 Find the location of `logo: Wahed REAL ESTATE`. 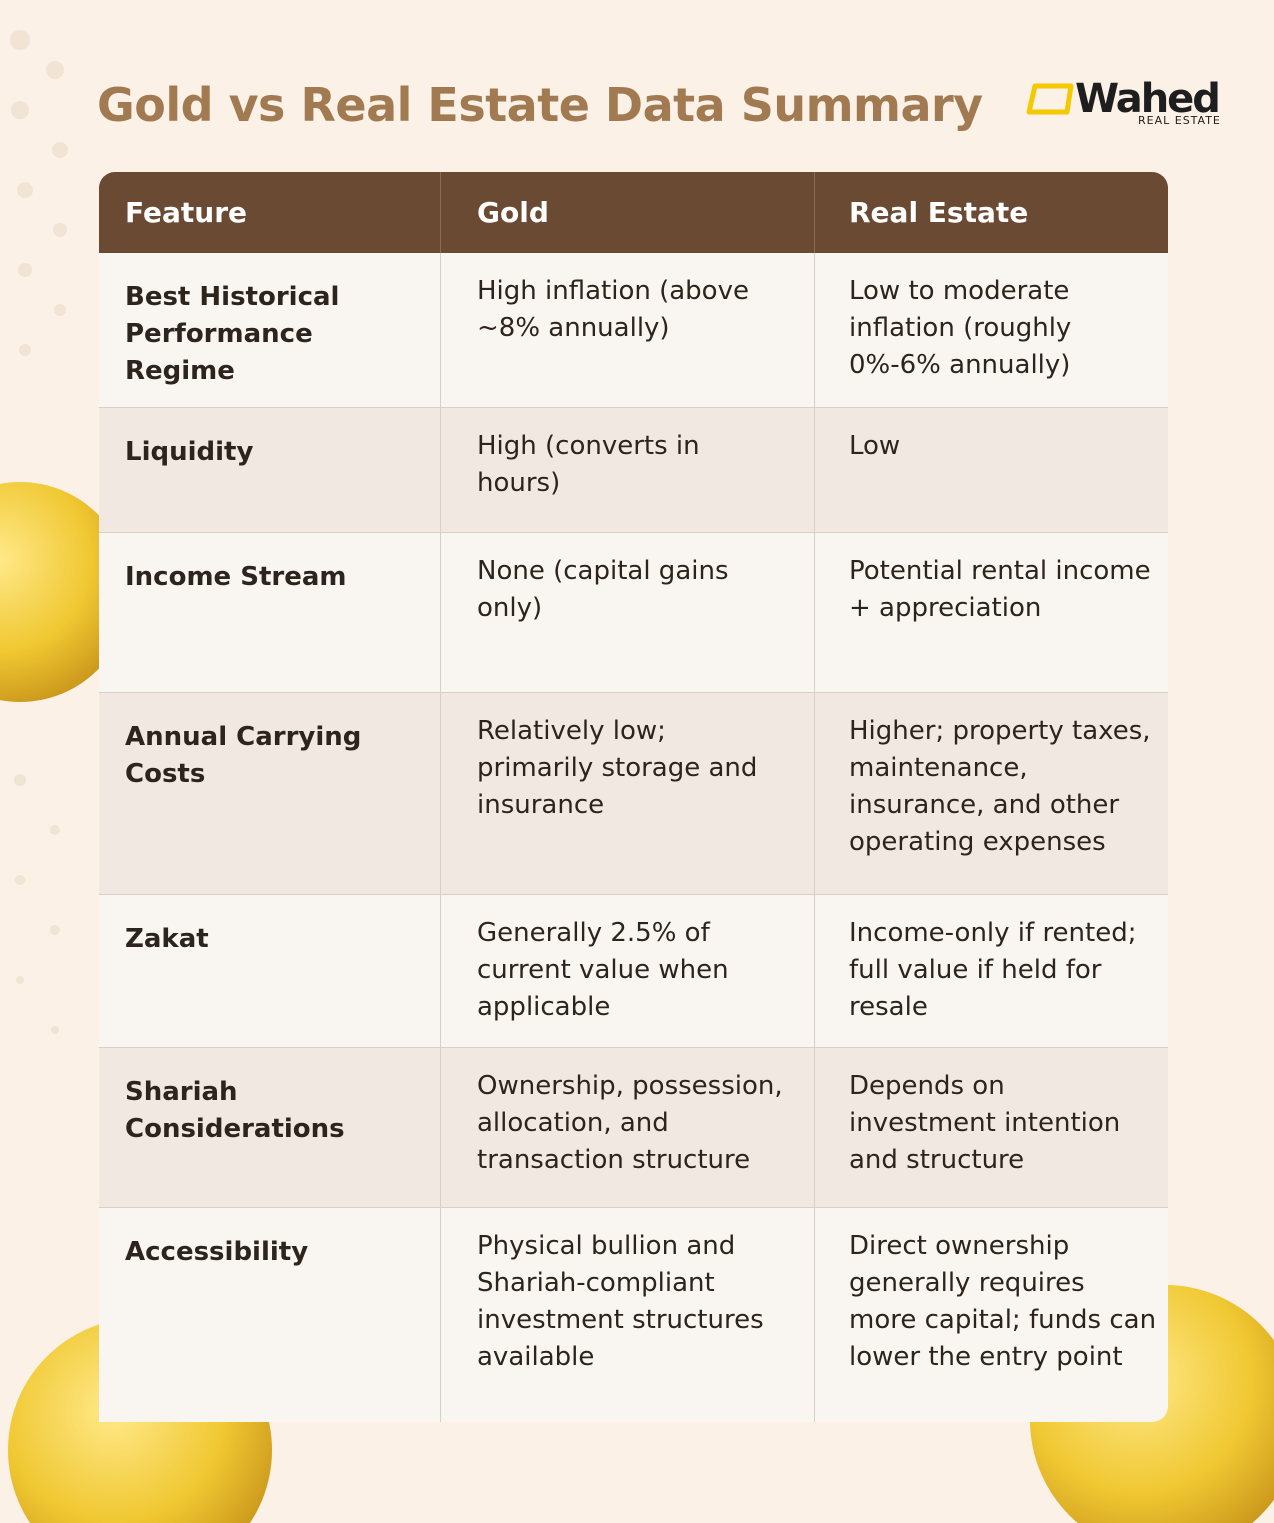

logo: Wahed REAL ESTATE is located at coordinates (1125, 106).